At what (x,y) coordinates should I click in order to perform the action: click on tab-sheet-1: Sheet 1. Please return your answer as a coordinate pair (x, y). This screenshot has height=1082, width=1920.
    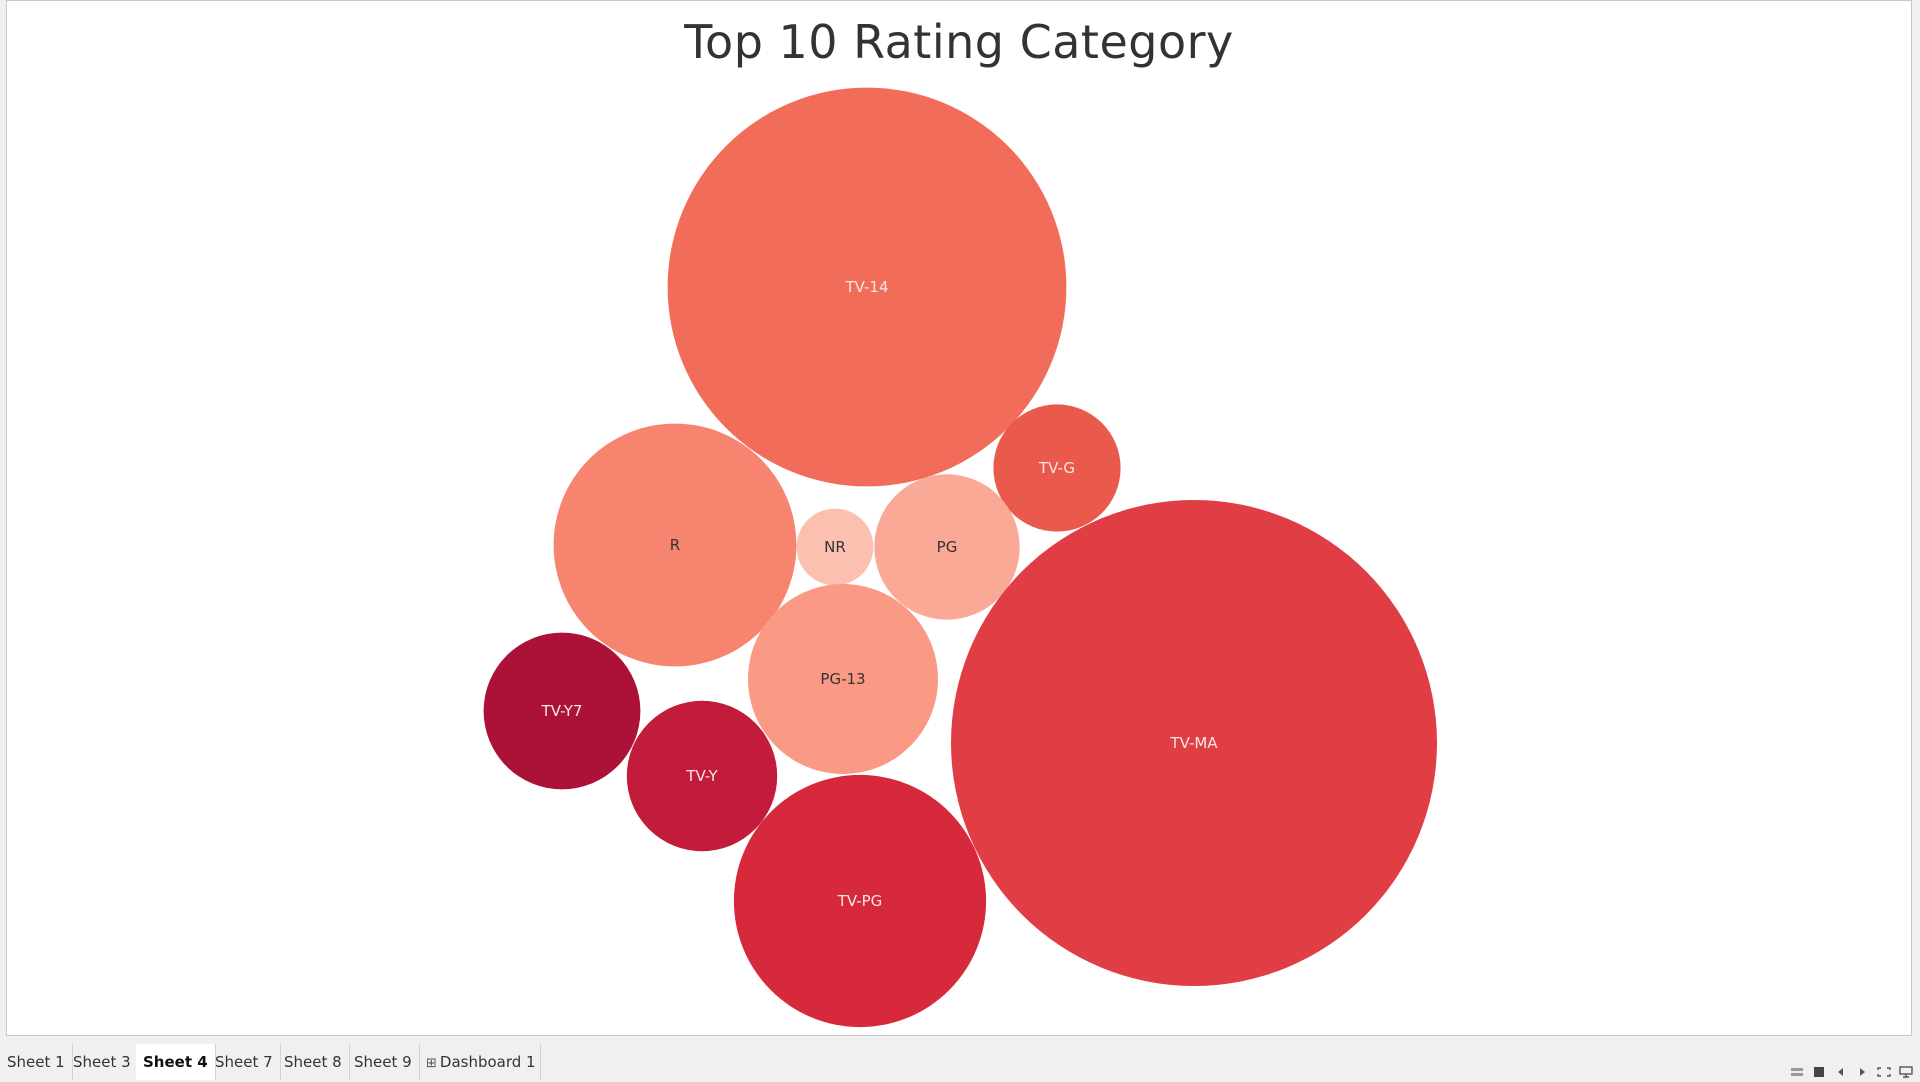
    Looking at the image, I should click on (36, 1062).